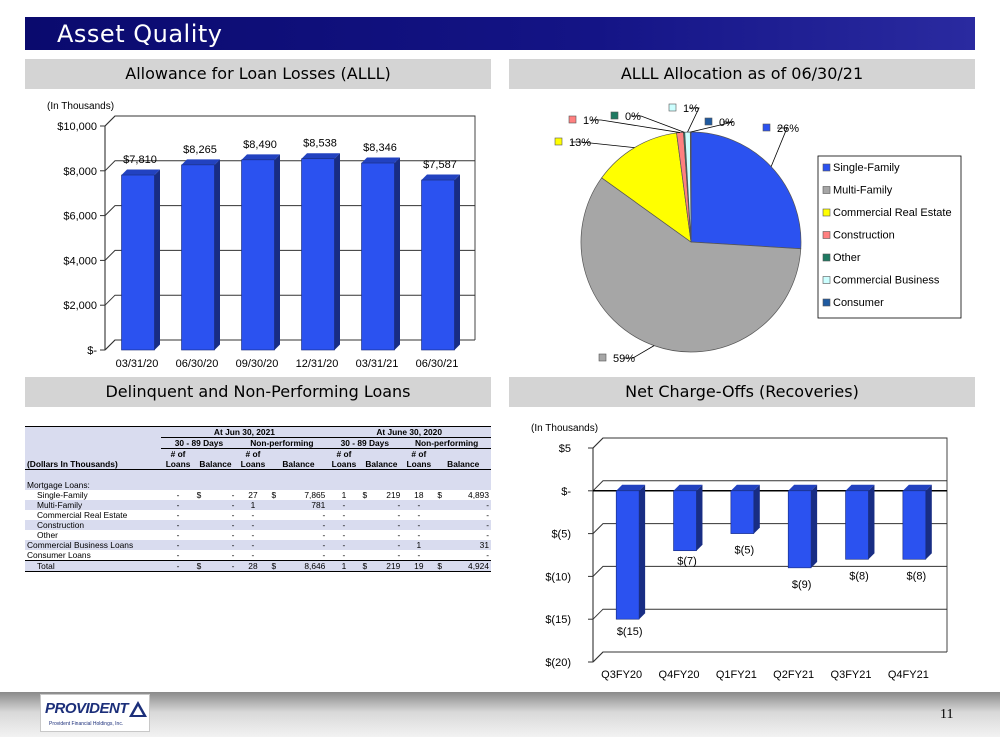  Describe the element at coordinates (138, 709) in the screenshot. I see `logo-mark-icon` at that location.